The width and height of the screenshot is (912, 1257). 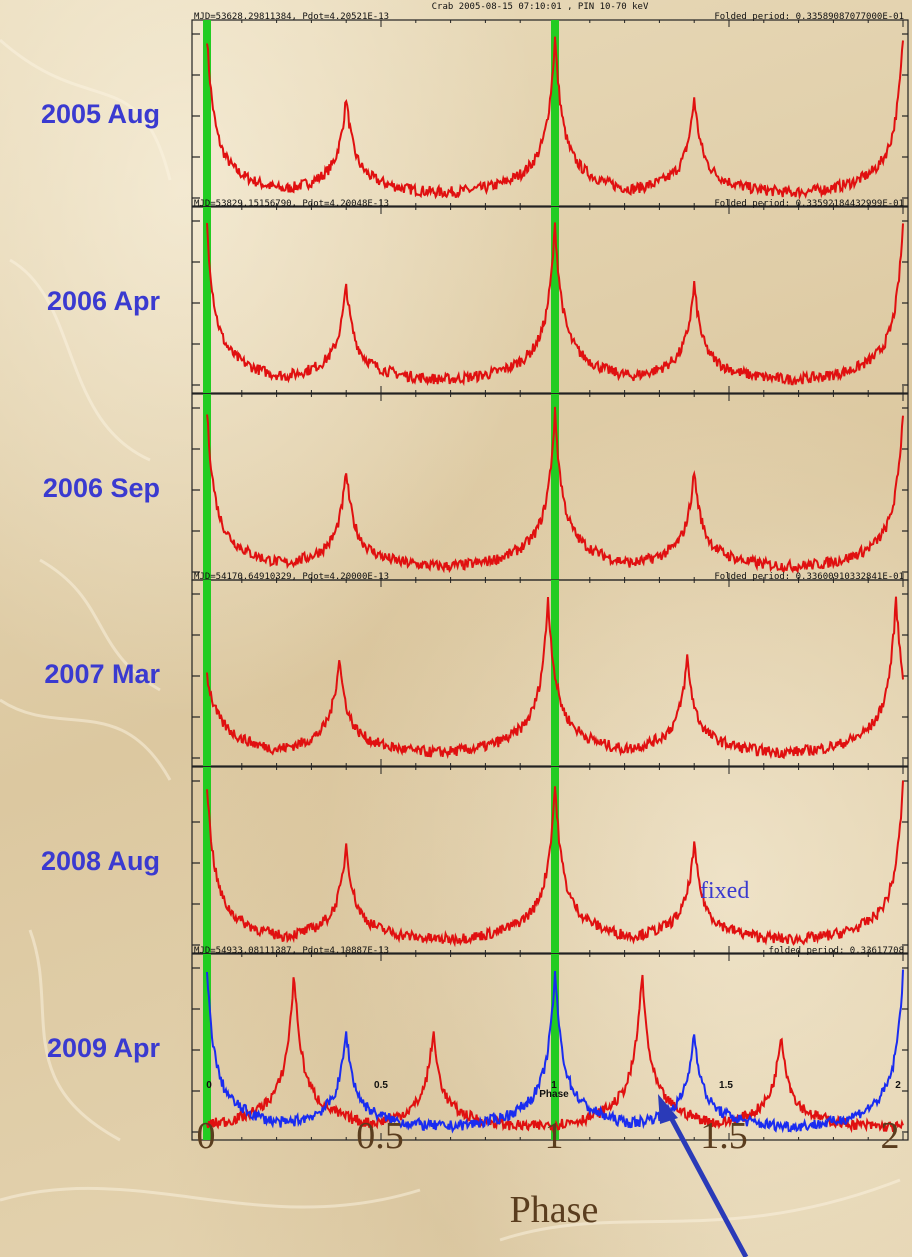 I want to click on panel-header-right: Folded period: 0.33600910332841E-01, so click(x=809, y=577).